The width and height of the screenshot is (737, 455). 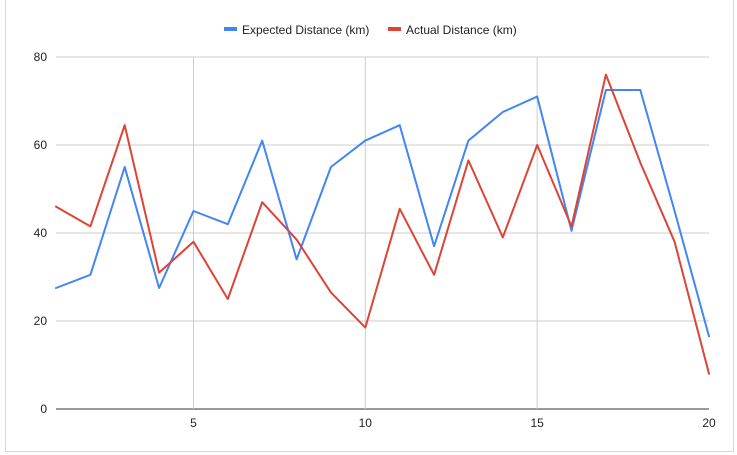 I want to click on legend-swatch-expected, so click(x=230, y=29).